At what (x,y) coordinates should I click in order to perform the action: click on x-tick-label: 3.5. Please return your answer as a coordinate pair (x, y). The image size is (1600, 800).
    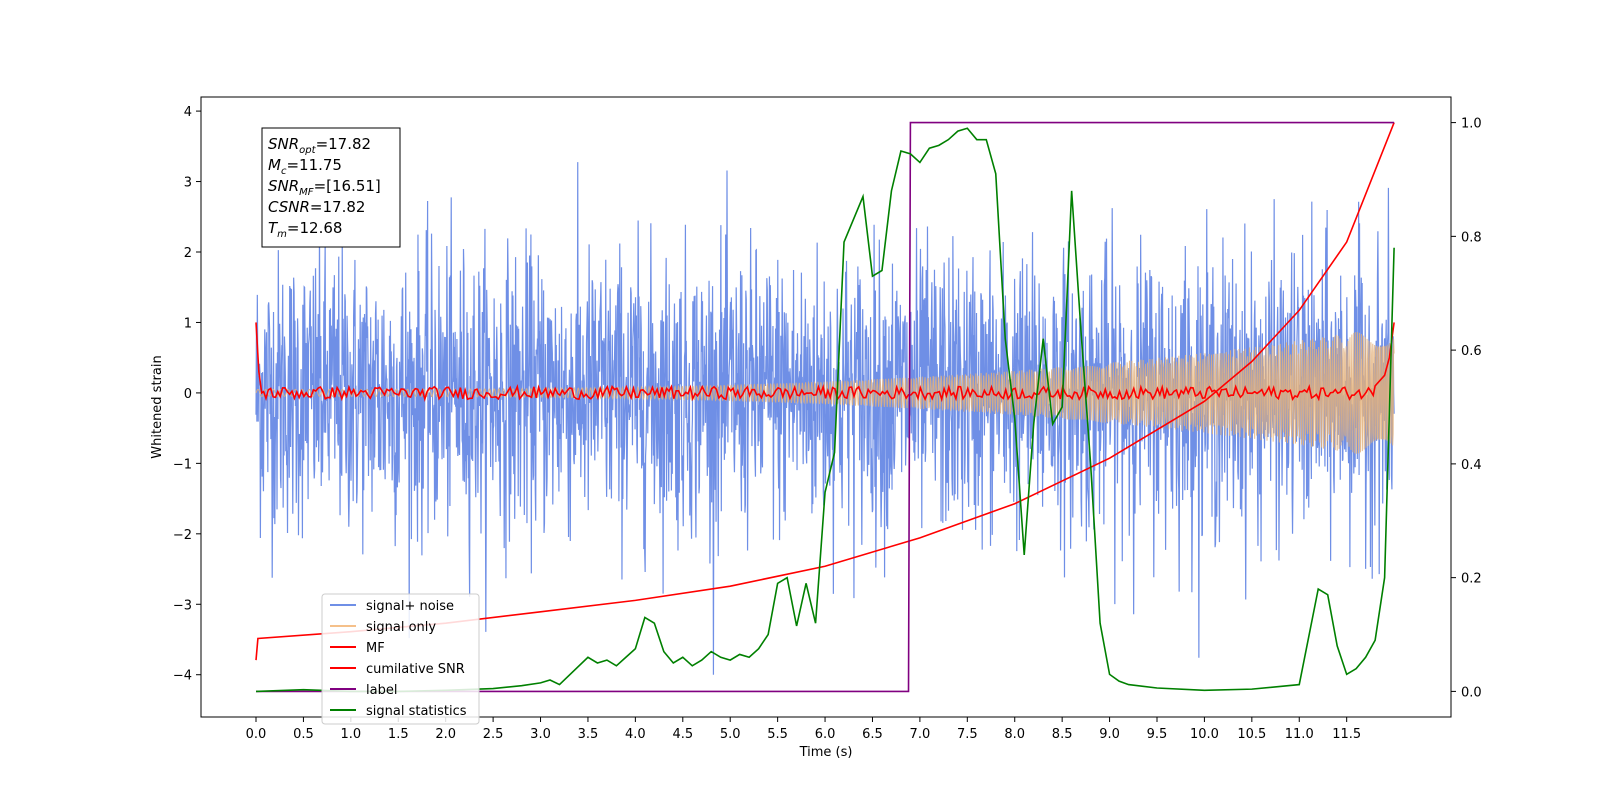
    Looking at the image, I should click on (588, 734).